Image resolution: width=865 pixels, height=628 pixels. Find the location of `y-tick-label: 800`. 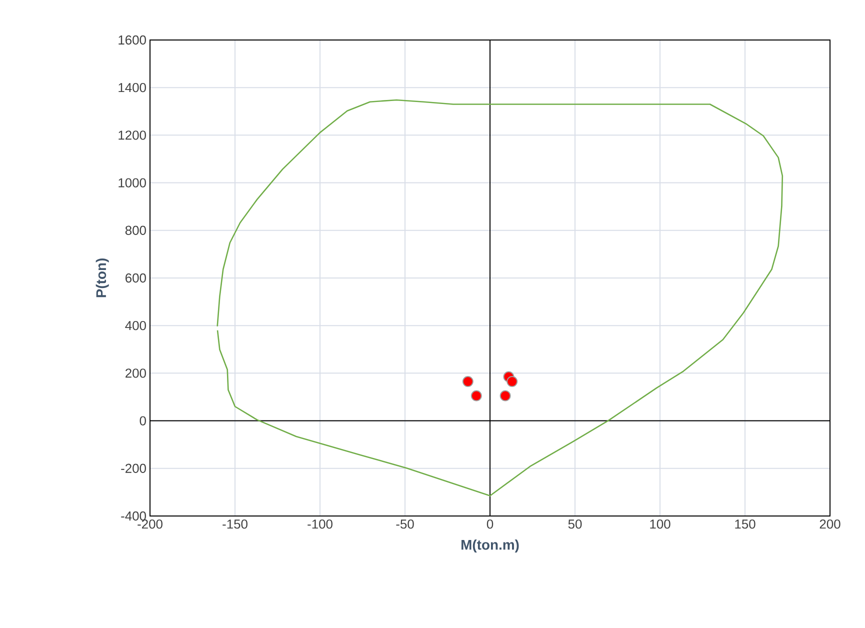

y-tick-label: 800 is located at coordinates (135, 230).